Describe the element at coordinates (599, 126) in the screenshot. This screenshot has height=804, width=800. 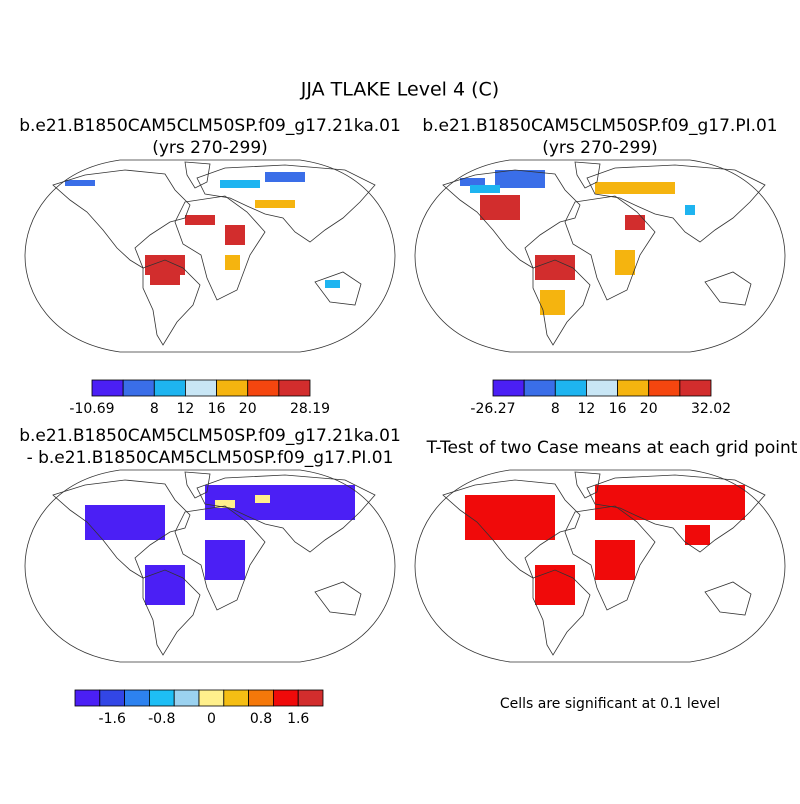
I see `panel-title: b.e21.B1850CAM5CLM50SP.f09_g17.PI.01` at that location.